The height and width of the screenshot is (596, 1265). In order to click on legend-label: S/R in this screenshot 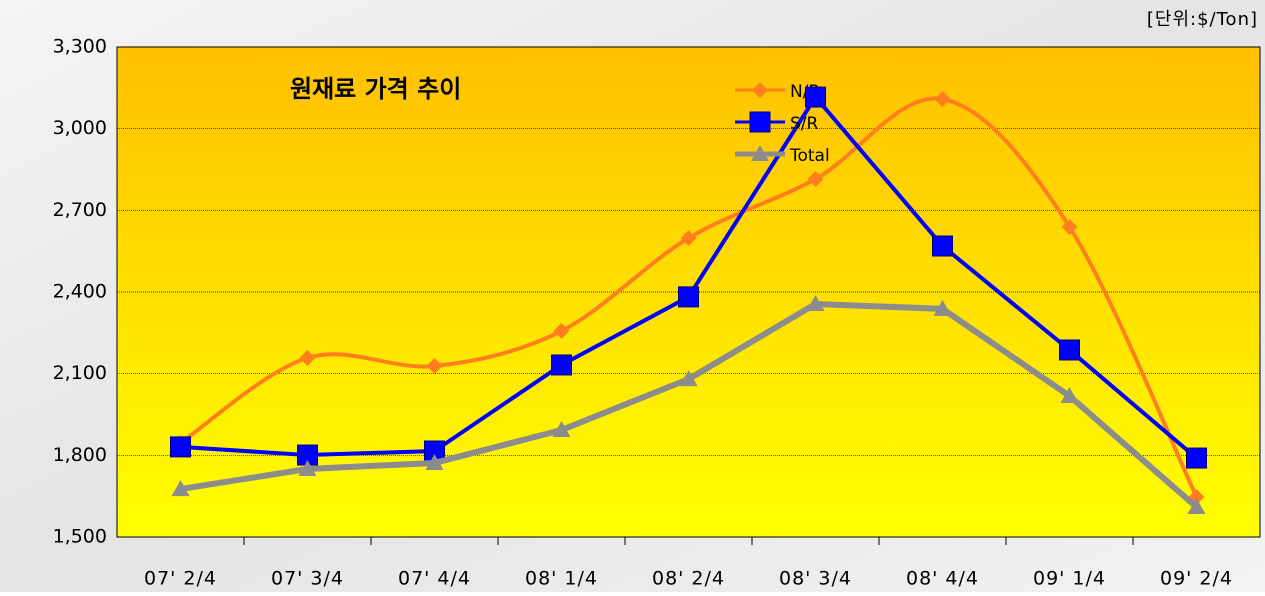, I will do `click(804, 124)`.